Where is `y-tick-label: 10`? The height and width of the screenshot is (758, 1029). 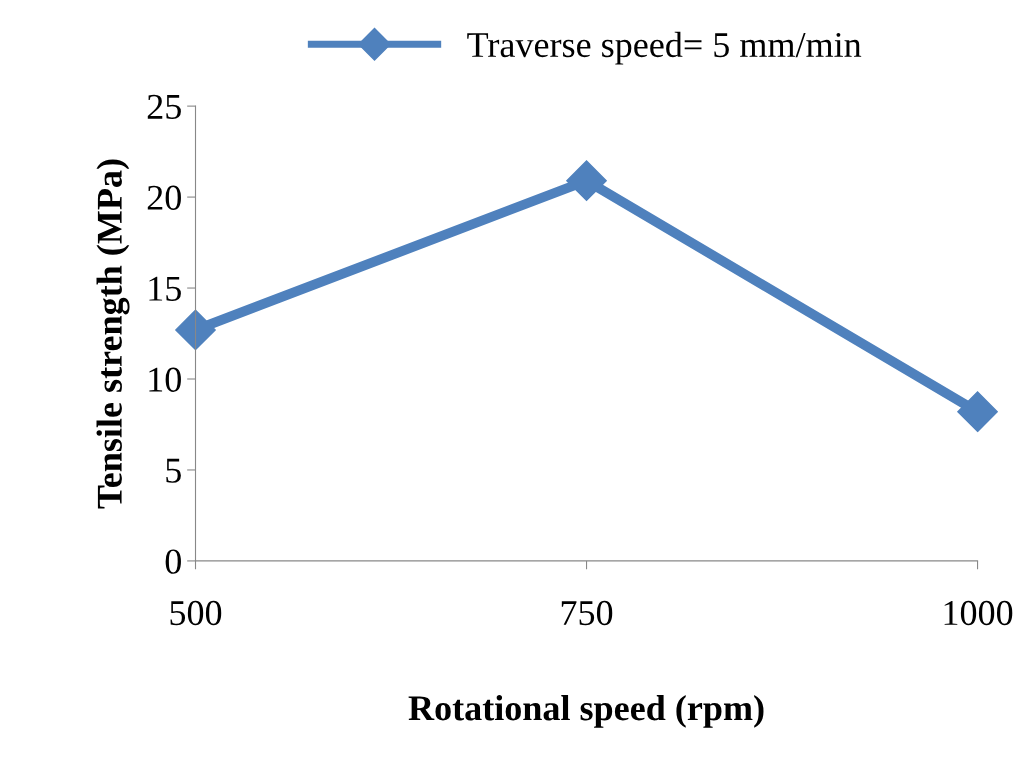 y-tick-label: 10 is located at coordinates (165, 379).